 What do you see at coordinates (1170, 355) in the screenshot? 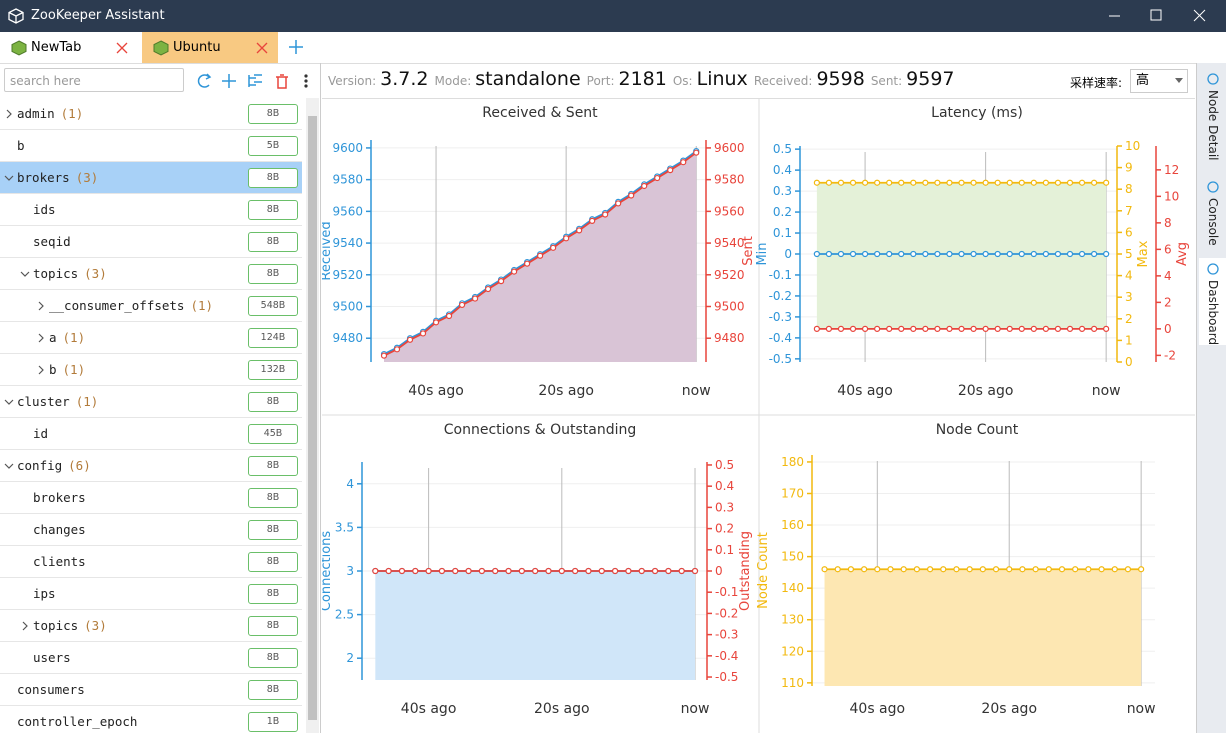
I see `y-tick-label: -2` at bounding box center [1170, 355].